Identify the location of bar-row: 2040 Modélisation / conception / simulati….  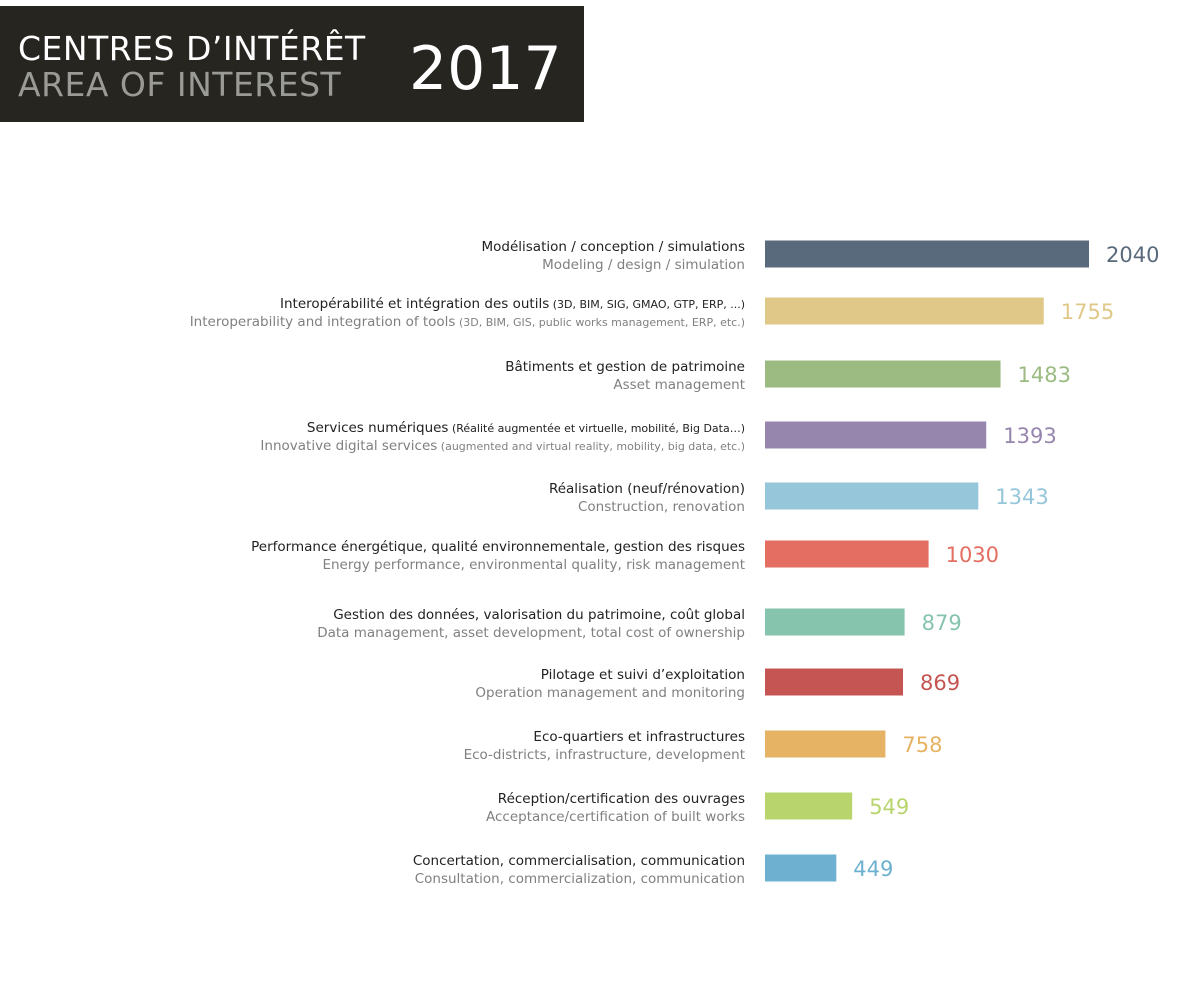
(820, 256).